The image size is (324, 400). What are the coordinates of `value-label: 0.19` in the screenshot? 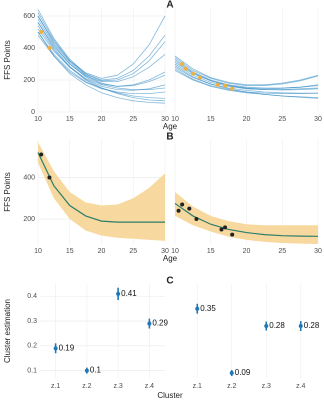 It's located at (67, 347).